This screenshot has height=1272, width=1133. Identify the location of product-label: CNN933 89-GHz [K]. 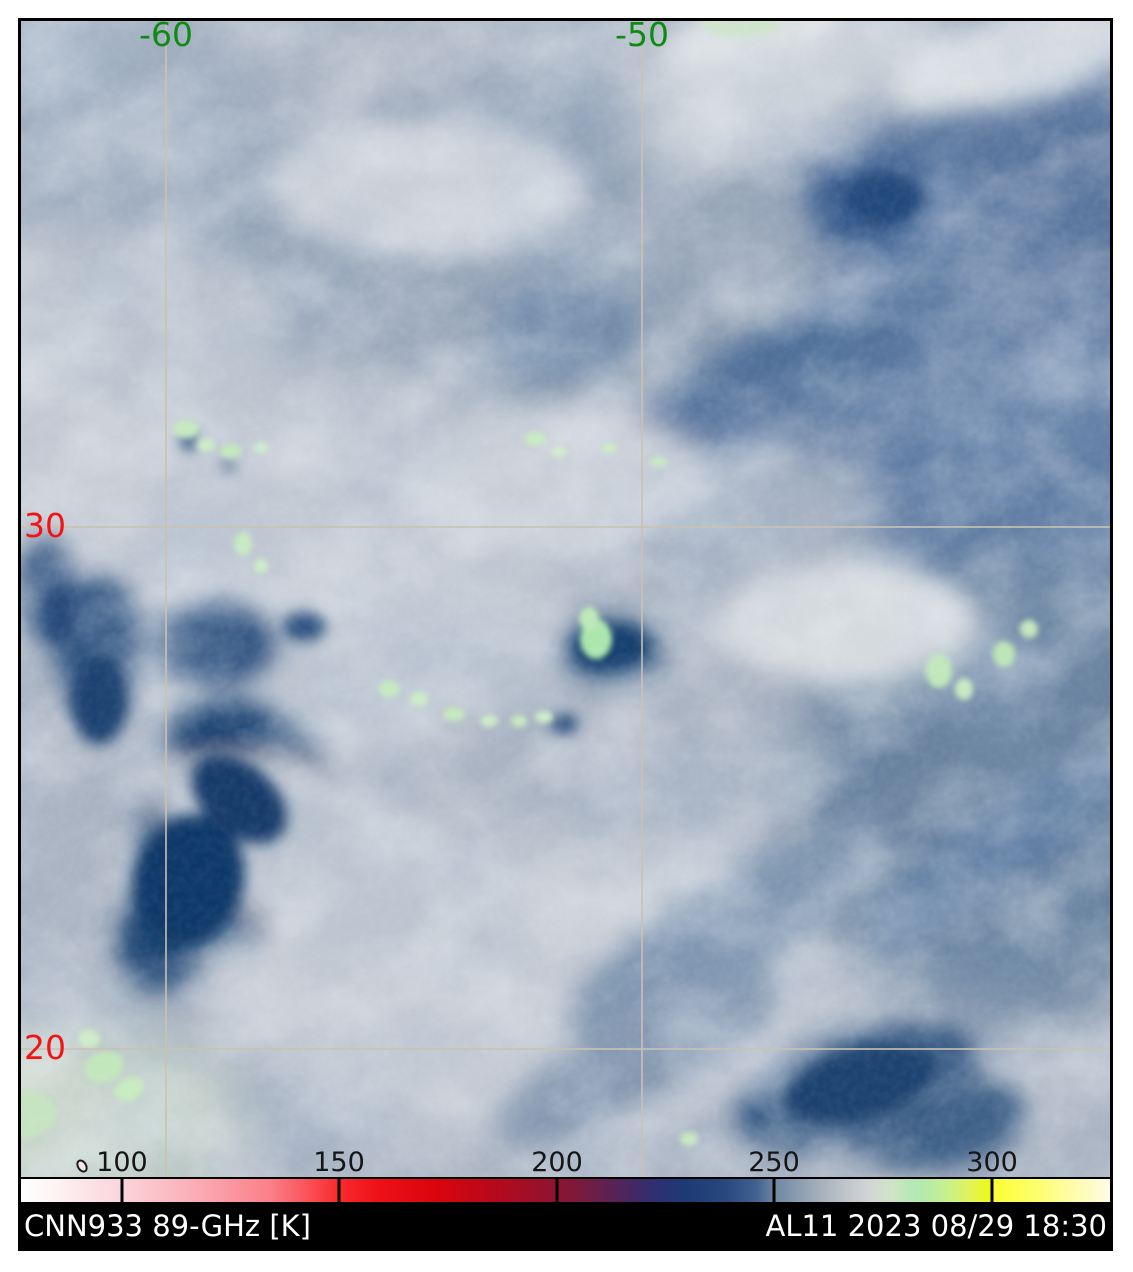
(167, 1226).